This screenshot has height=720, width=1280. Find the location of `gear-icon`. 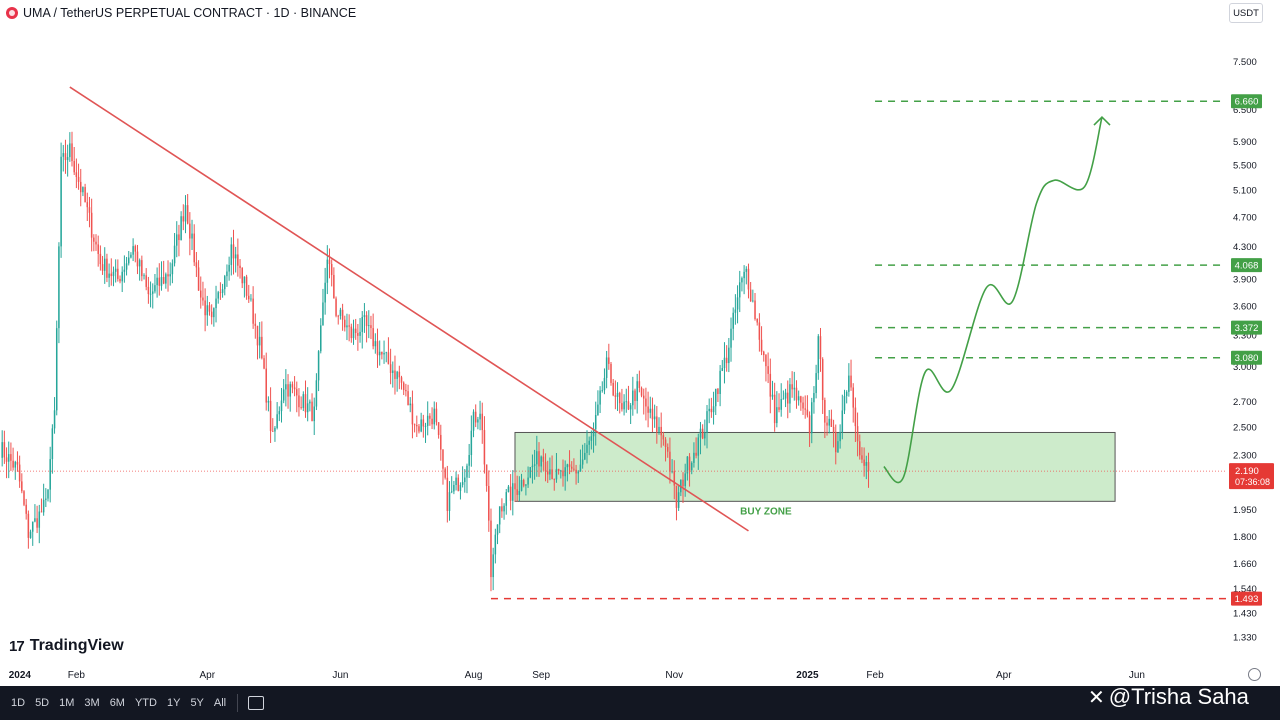

gear-icon is located at coordinates (1254, 674).